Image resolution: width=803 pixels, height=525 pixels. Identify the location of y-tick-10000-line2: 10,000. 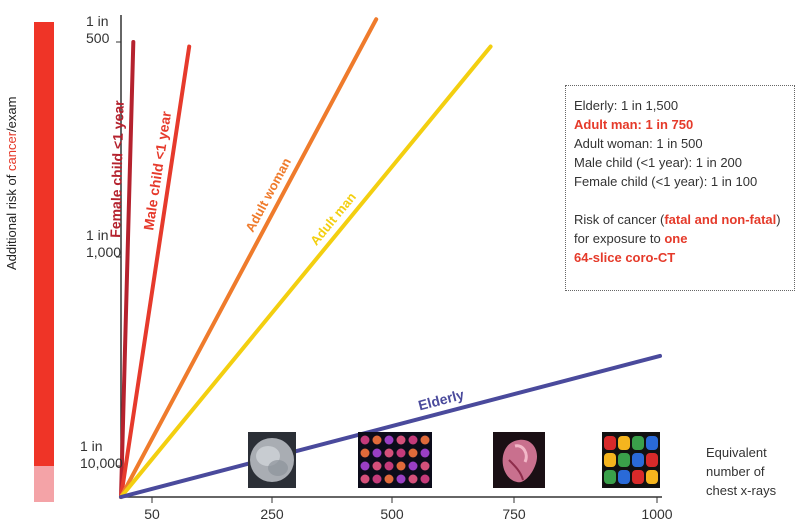
(101, 463).